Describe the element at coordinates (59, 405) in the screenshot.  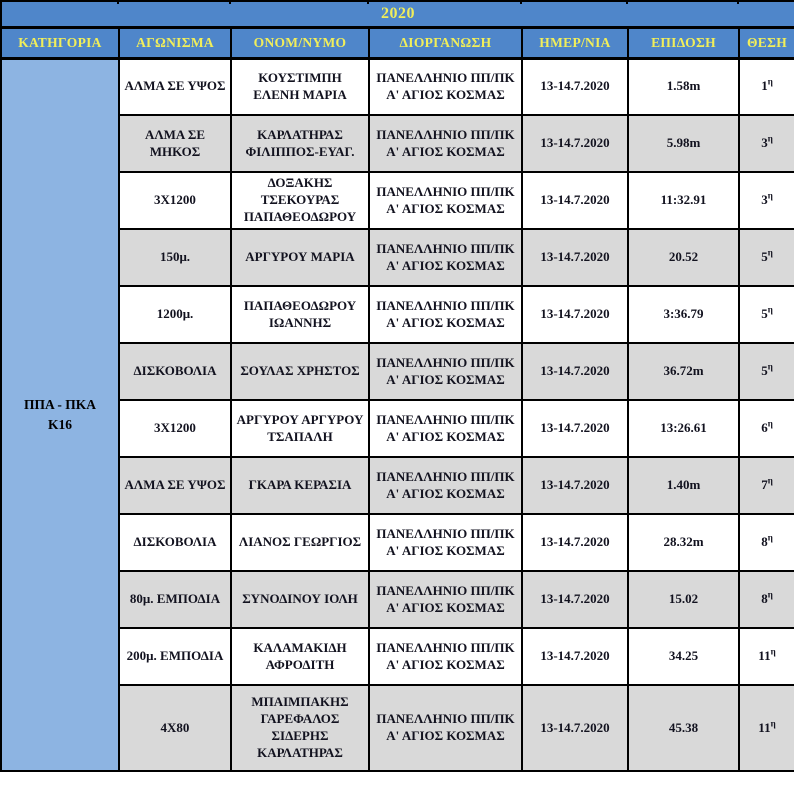
I see `category-group: ΠΠΑ - ΠΚΑ` at that location.